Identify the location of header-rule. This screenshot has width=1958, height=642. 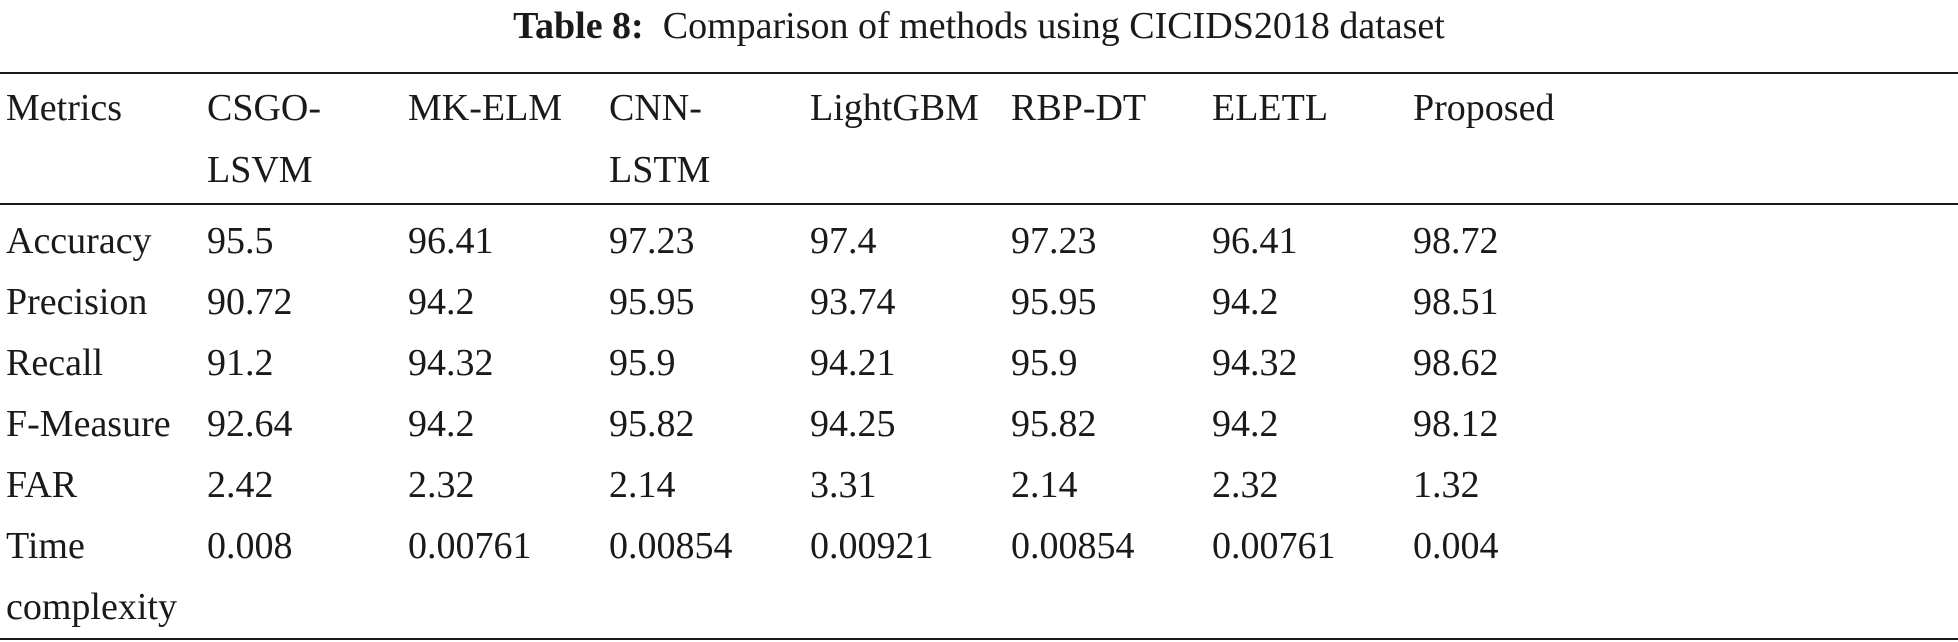
(979, 204).